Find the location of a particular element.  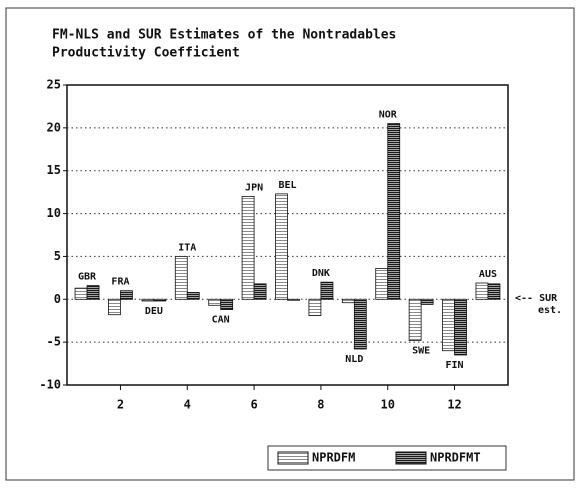

bar-label: FRA is located at coordinates (120, 282).